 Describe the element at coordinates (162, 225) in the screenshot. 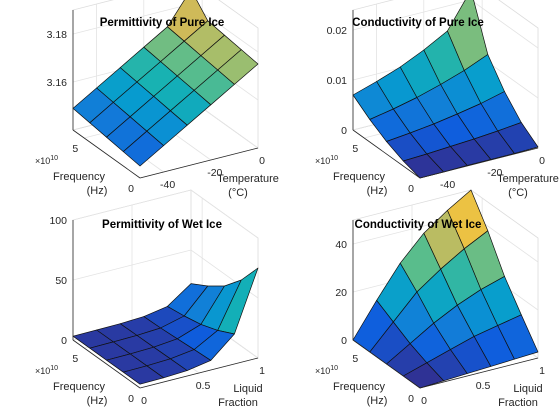

I see `subplot-title: Permittivity of Wet Ice` at that location.